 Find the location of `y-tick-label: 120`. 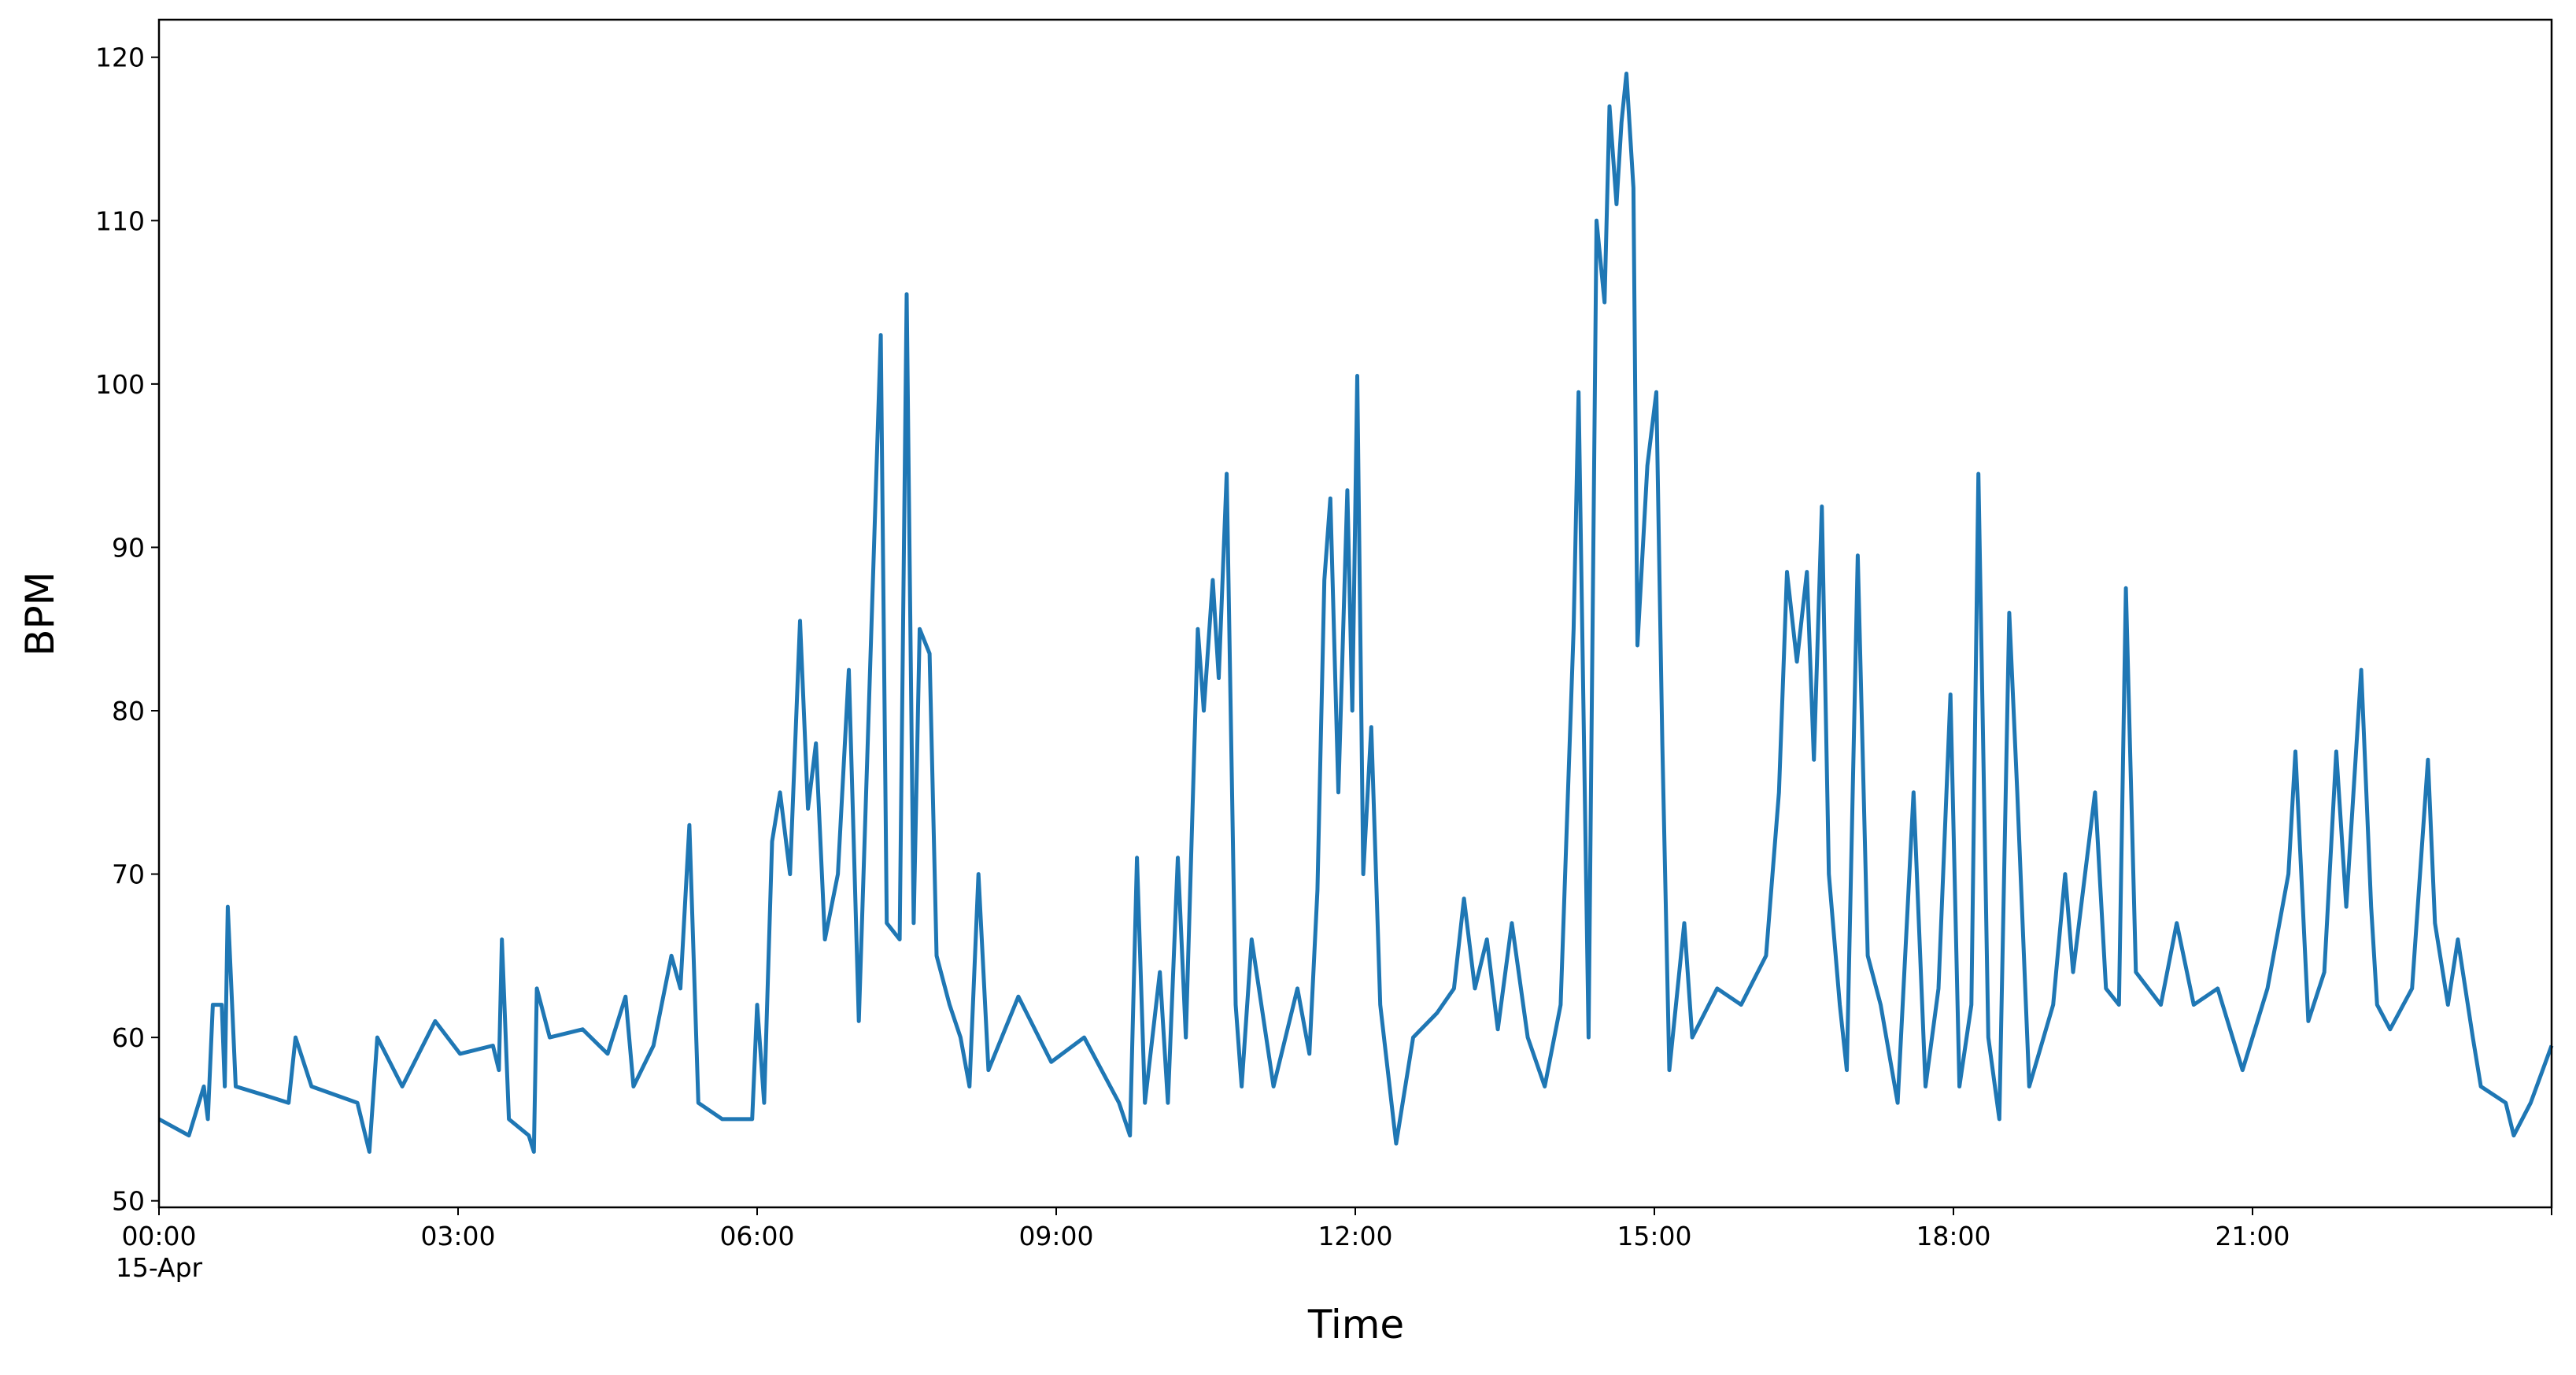

y-tick-label: 120 is located at coordinates (120, 58).